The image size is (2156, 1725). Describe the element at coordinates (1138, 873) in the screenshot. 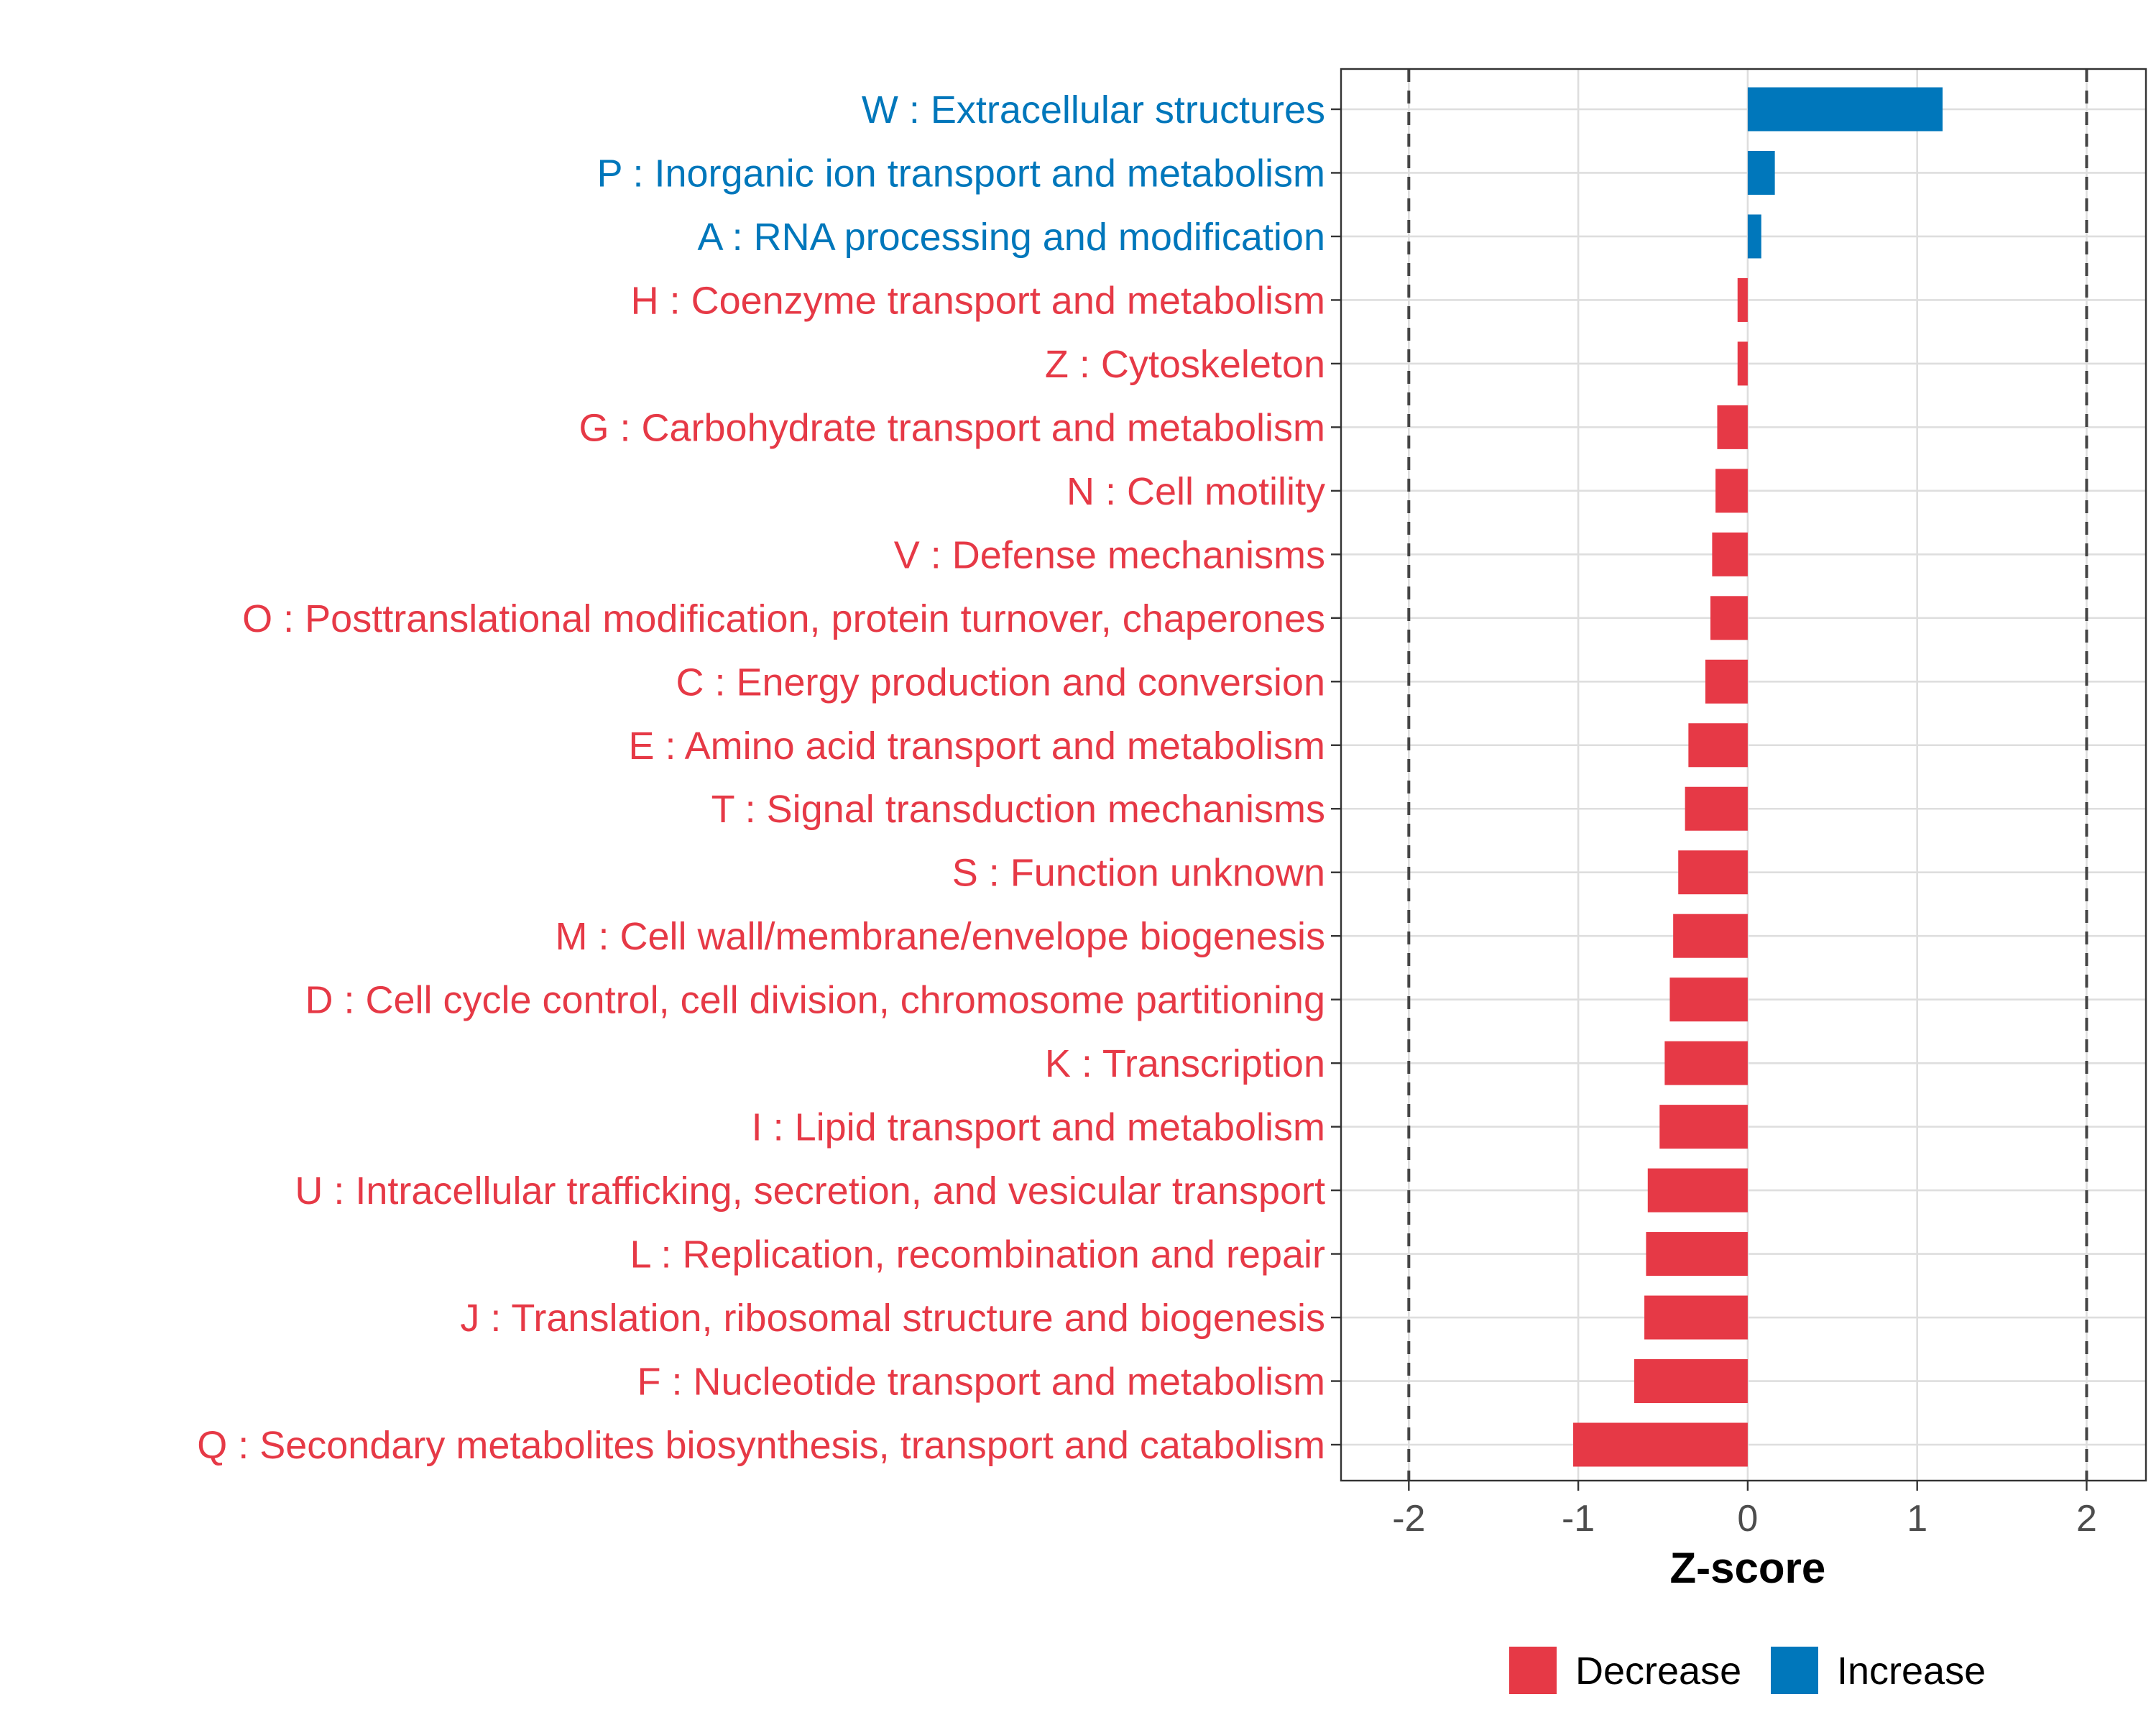

I see `category-label: S : Function unknown` at that location.